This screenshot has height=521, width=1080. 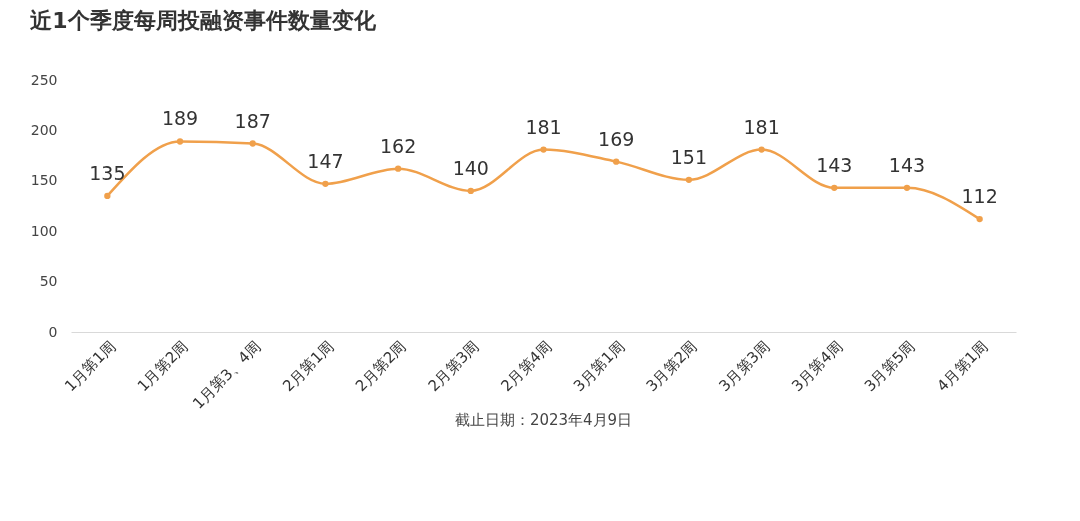 I want to click on x-tick-label: 2月第1周, so click(x=308, y=366).